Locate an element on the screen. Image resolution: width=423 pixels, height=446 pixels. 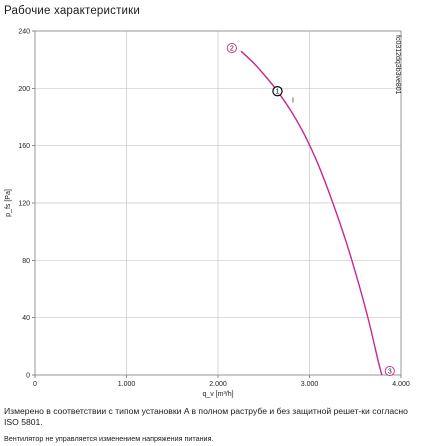
y-axis-label: p_fs [Pa] is located at coordinates (8, 203).